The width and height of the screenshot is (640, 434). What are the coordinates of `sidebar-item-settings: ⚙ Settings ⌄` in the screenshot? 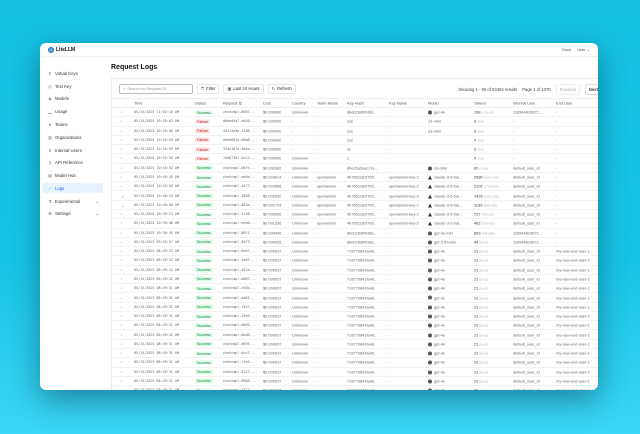 It's located at (72, 213).